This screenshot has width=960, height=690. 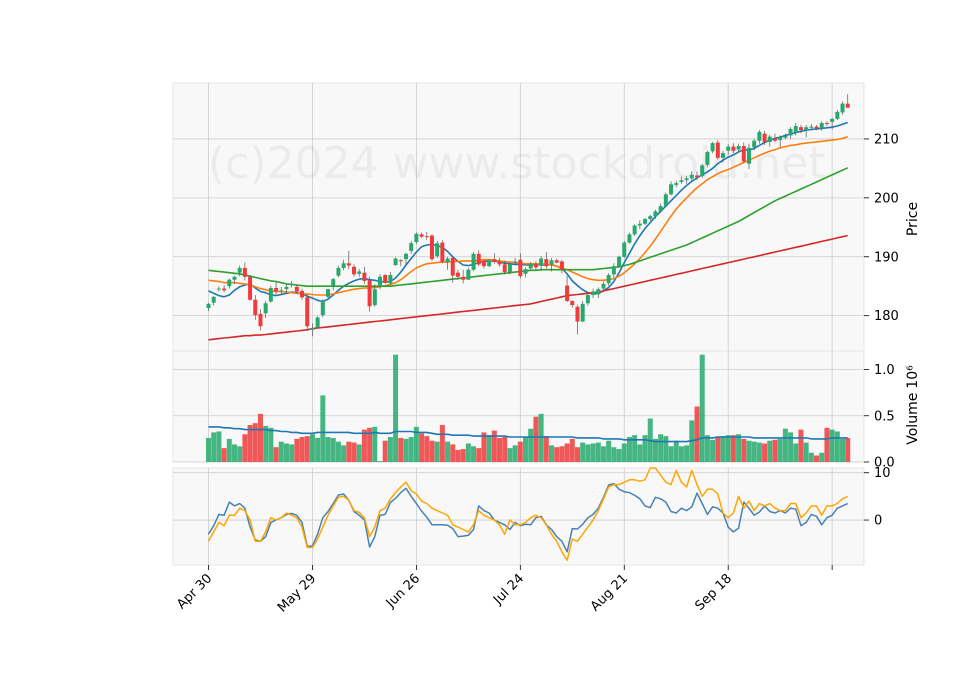 What do you see at coordinates (528, 517) in the screenshot?
I see `osc-a-line` at bounding box center [528, 517].